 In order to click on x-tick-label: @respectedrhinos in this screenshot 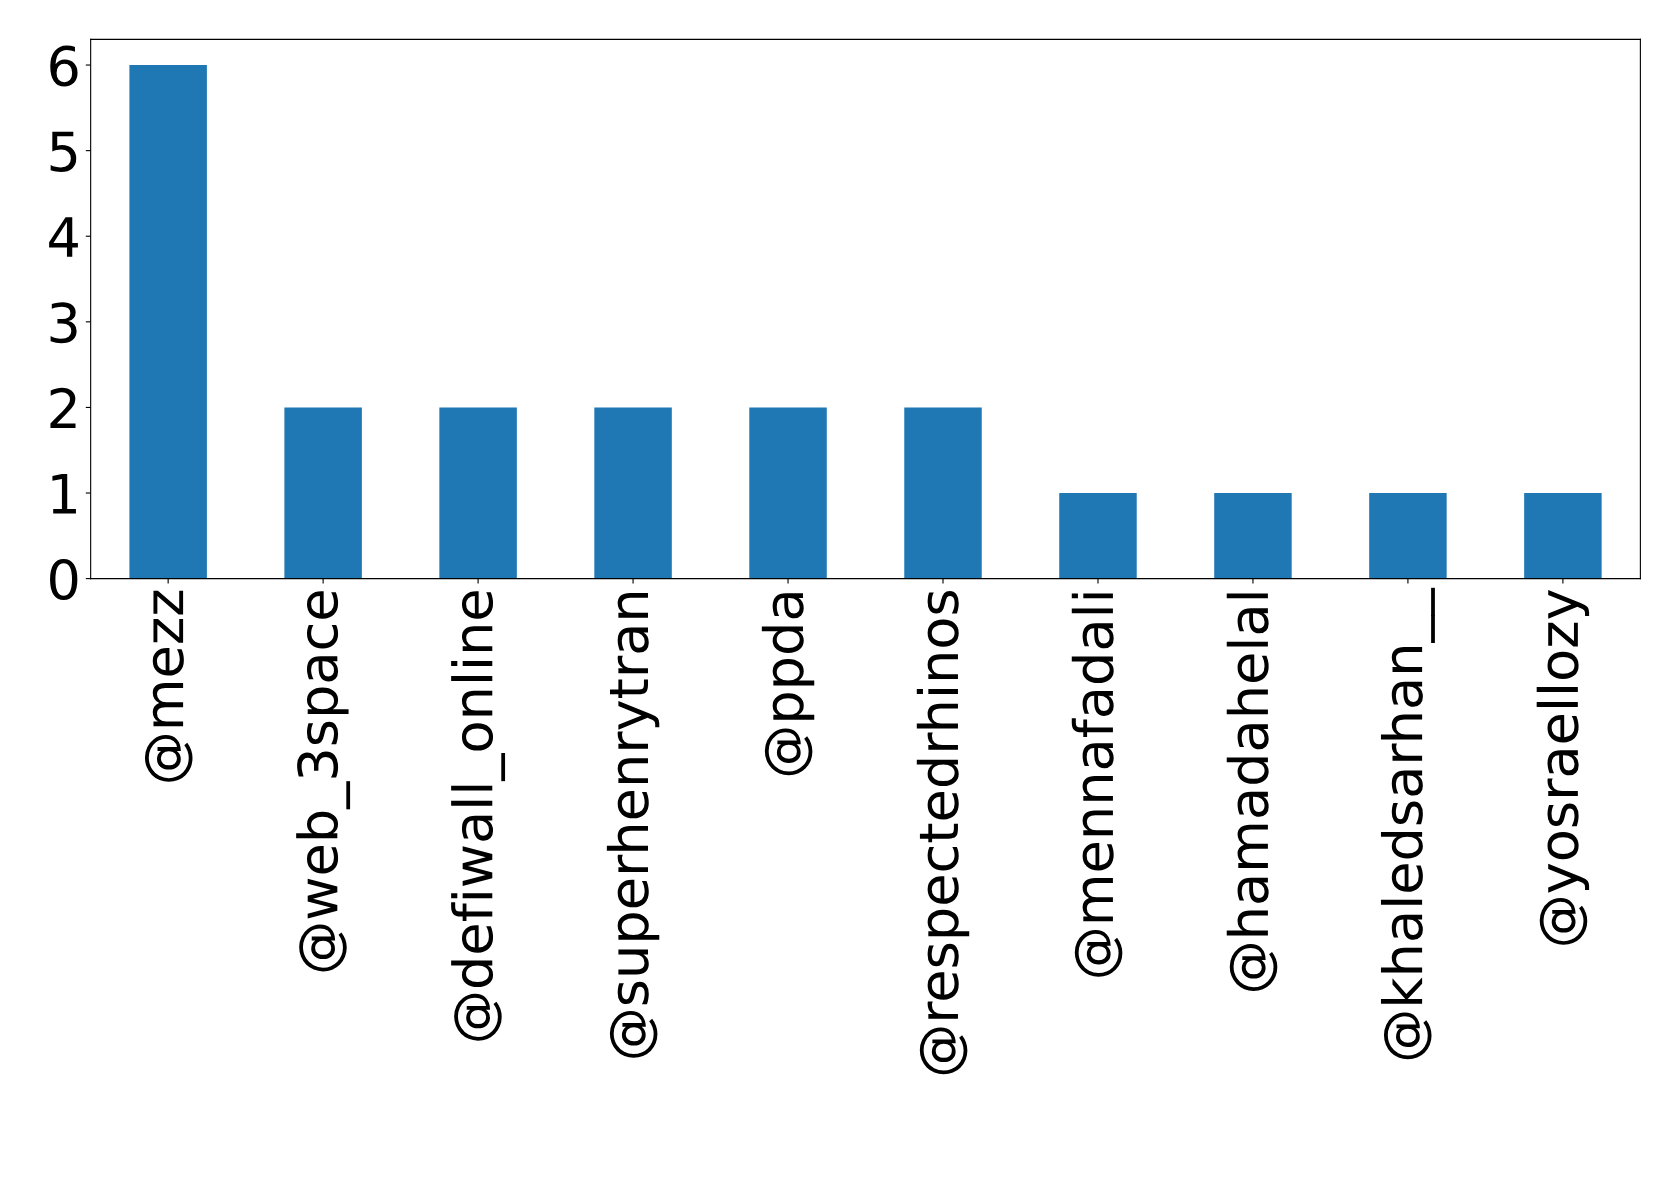, I will do `click(943, 832)`.